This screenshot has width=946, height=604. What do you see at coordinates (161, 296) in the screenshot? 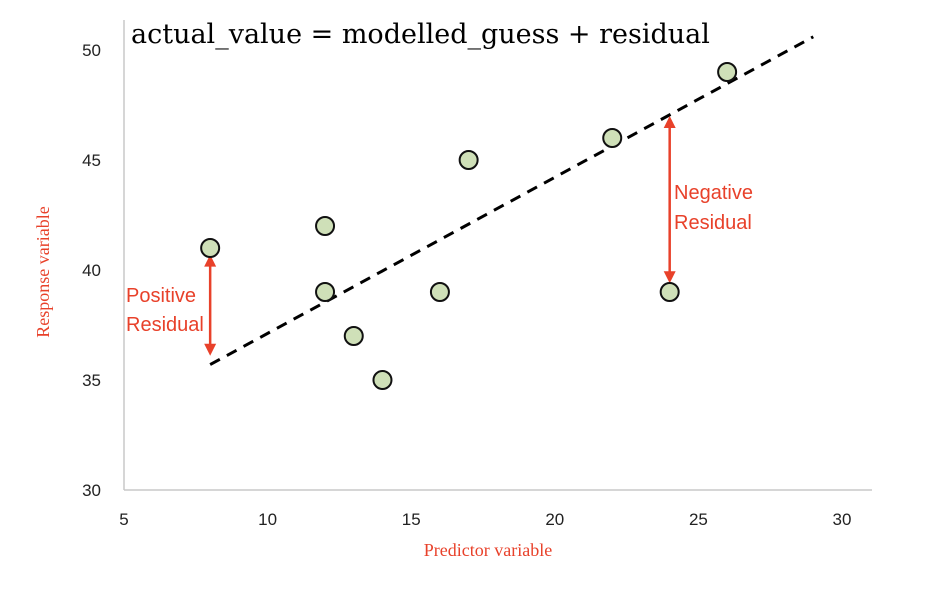
I see `positive-residual-label: Positive` at bounding box center [161, 296].